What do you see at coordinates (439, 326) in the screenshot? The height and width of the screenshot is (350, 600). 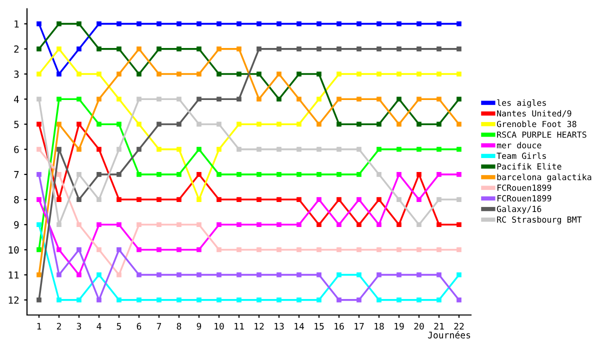 I see `x-tick-label: 21` at bounding box center [439, 326].